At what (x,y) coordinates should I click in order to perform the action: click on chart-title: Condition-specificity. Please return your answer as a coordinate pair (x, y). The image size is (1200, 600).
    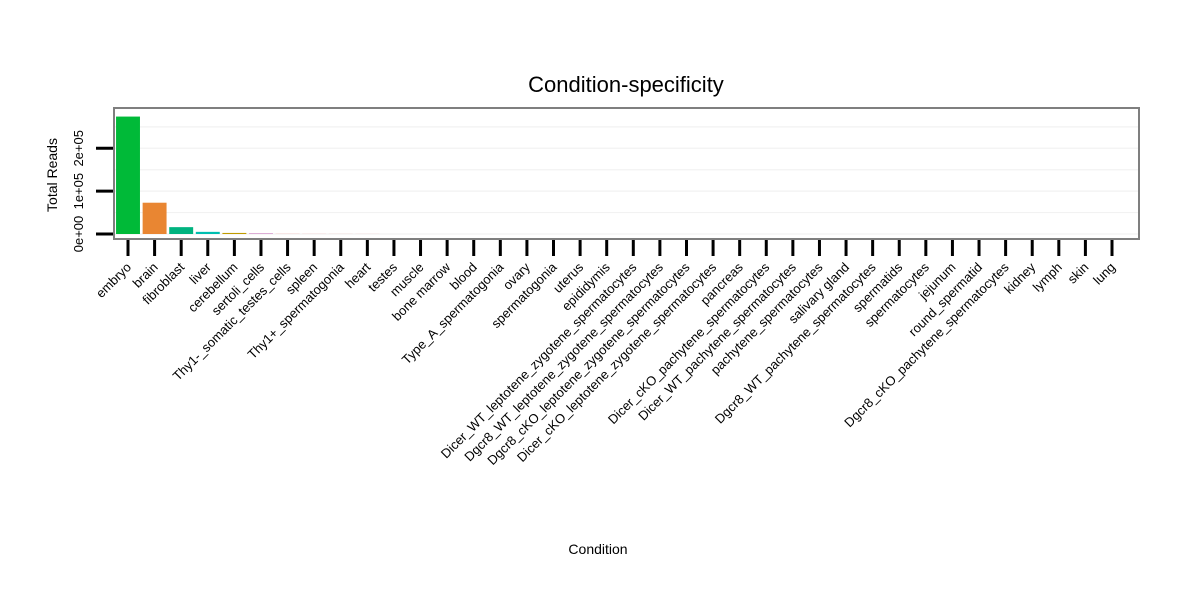
    Looking at the image, I should click on (626, 84).